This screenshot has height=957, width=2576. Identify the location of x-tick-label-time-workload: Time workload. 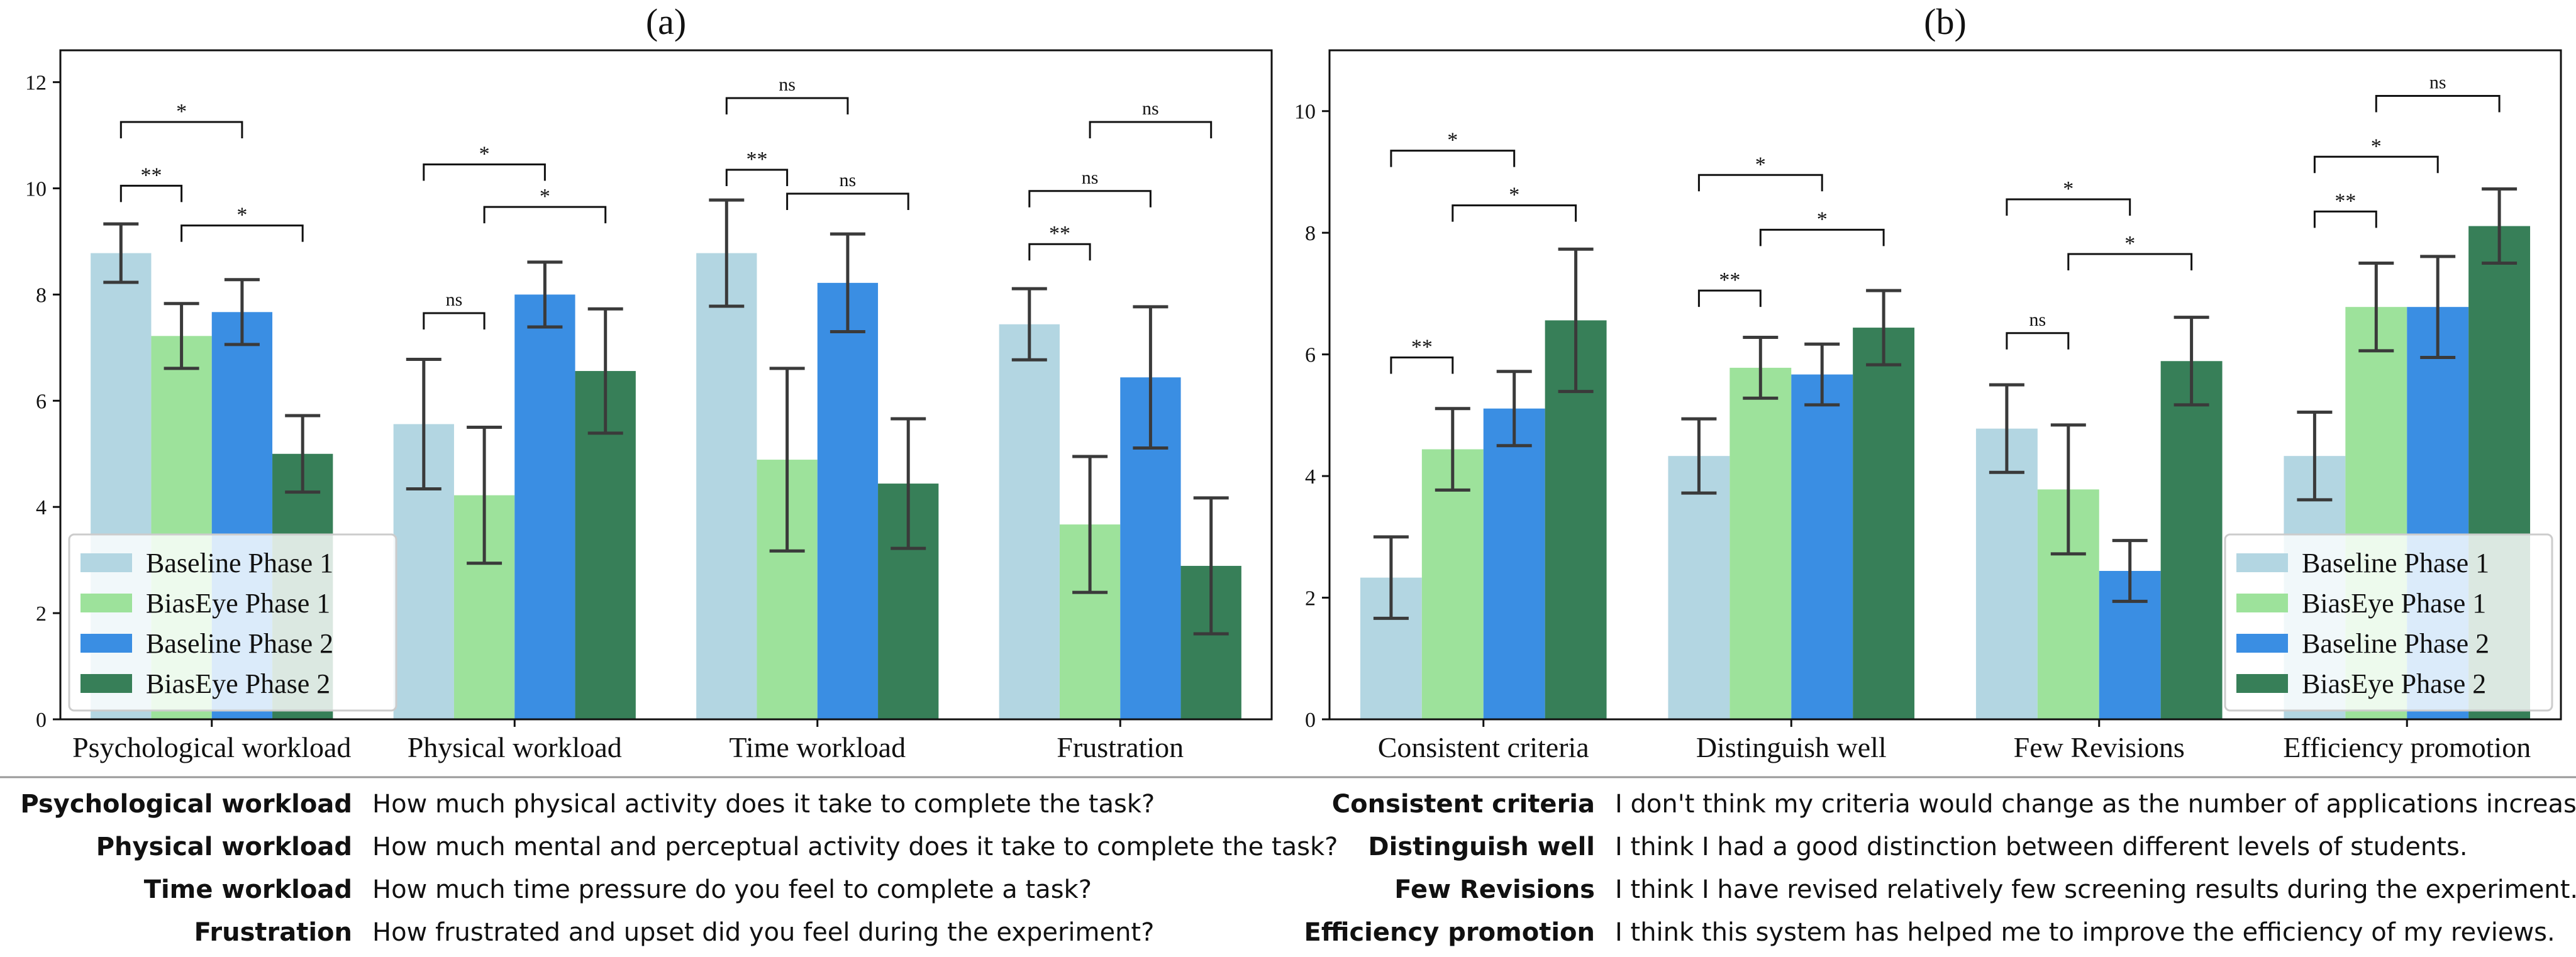
(817, 747).